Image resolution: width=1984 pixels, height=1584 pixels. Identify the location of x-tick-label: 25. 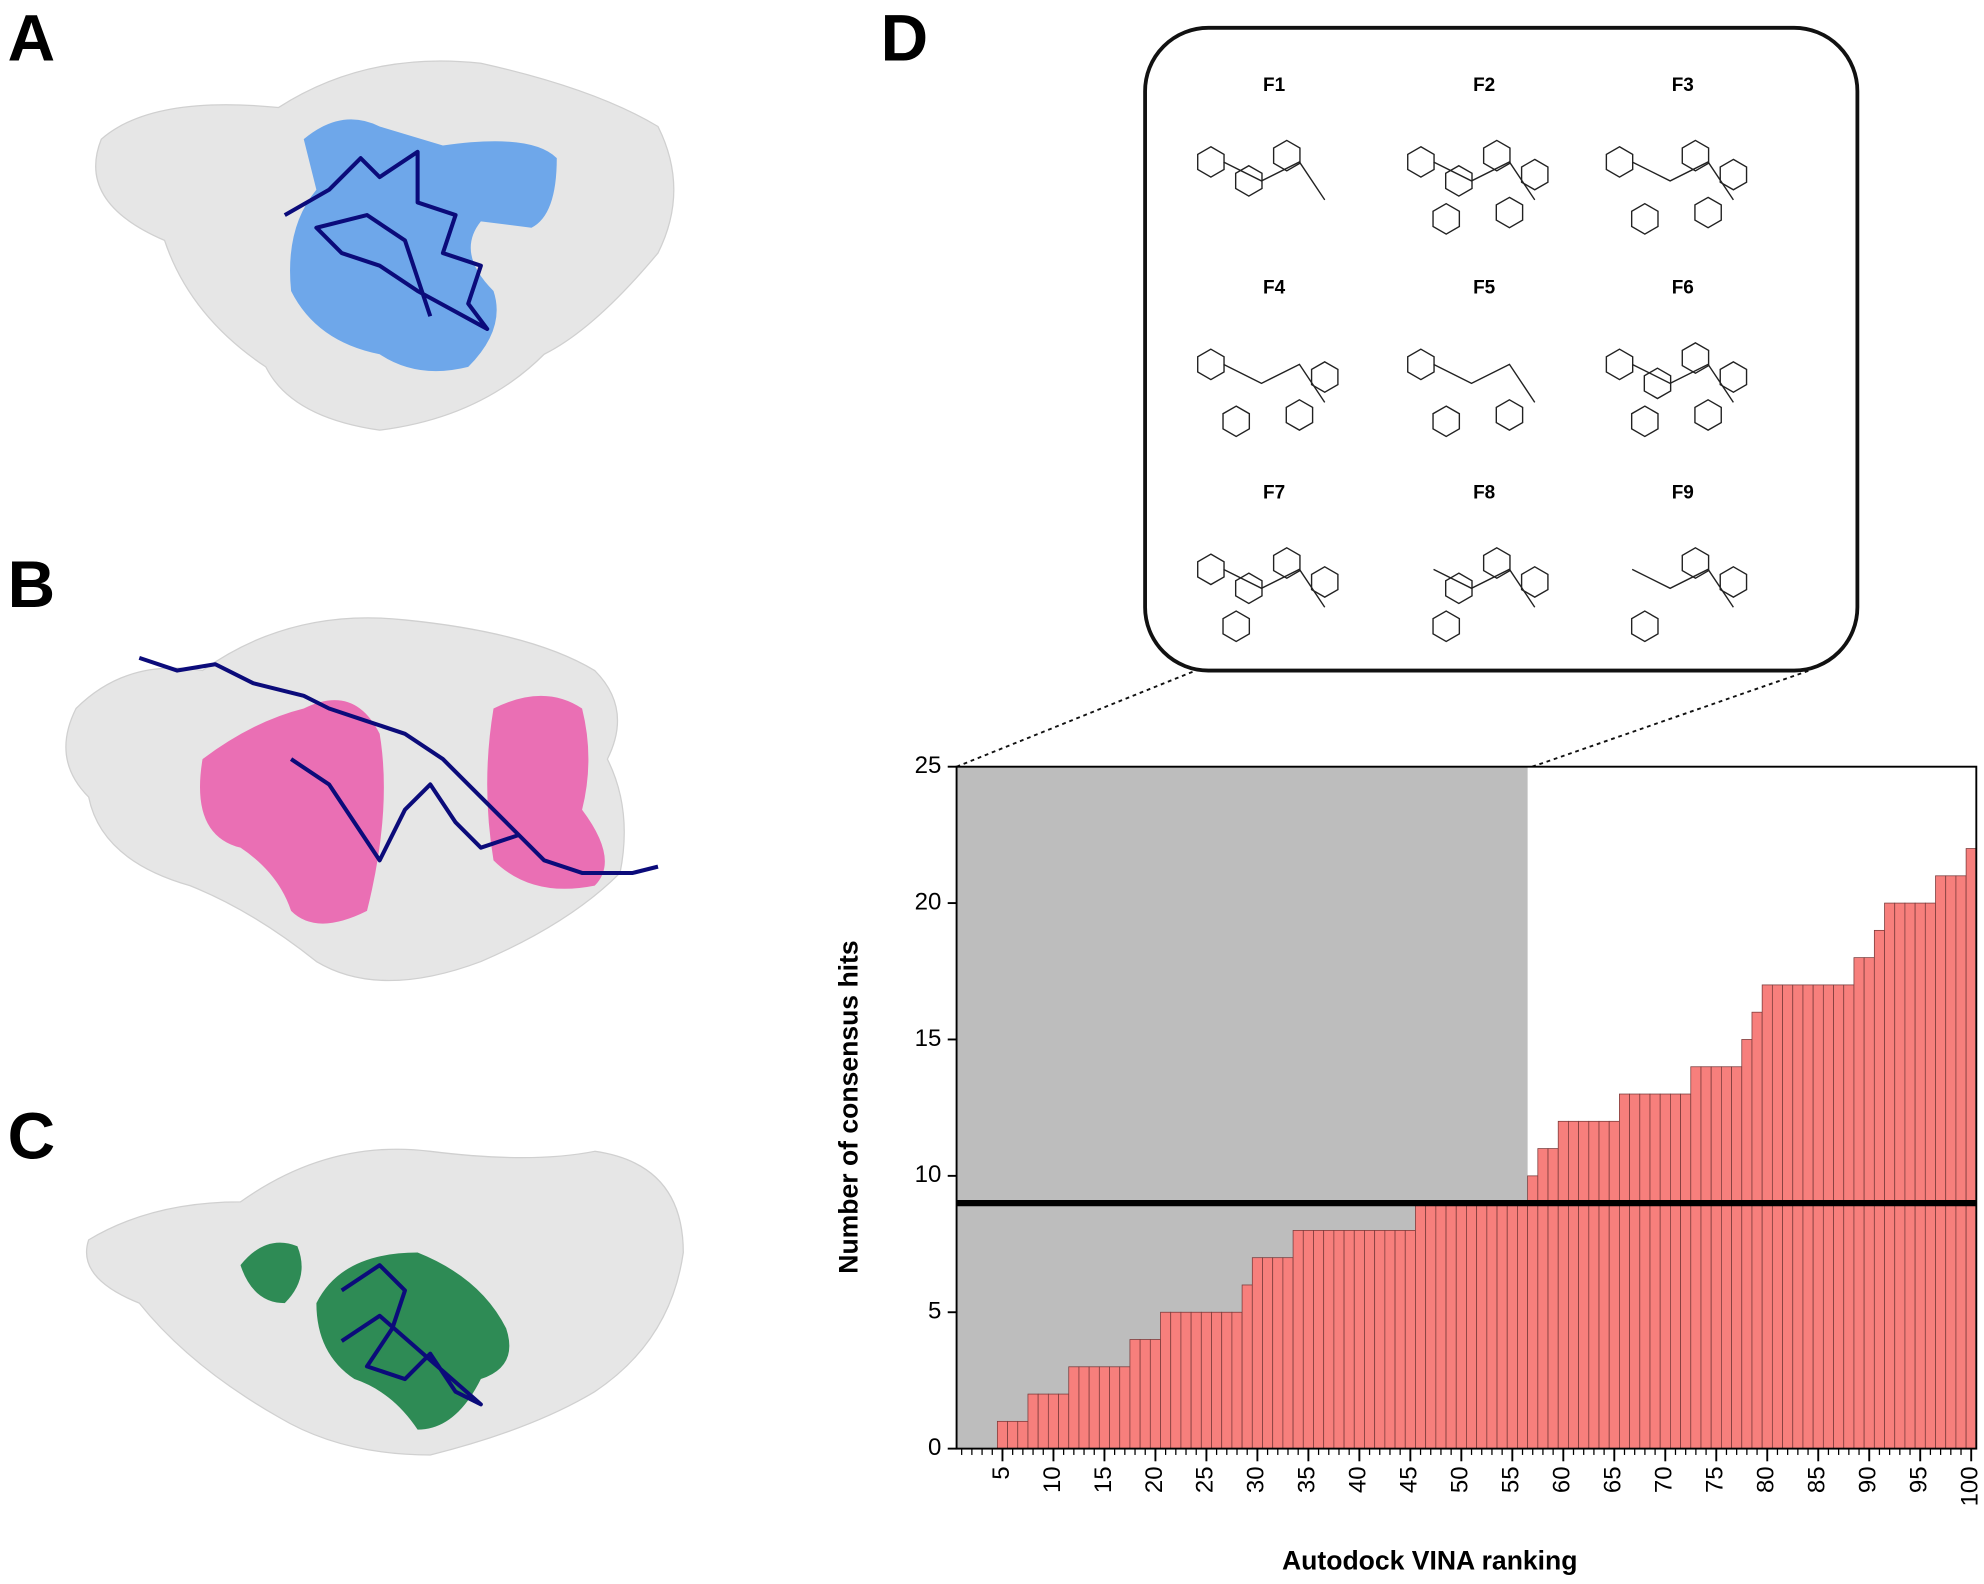
(1205, 1479).